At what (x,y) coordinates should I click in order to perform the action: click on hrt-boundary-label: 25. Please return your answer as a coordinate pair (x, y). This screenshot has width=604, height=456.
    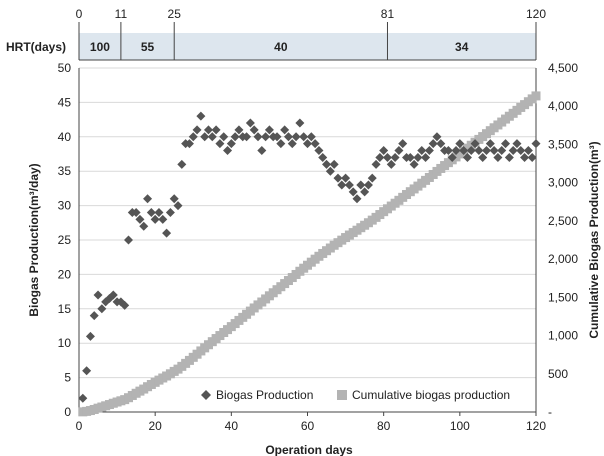
    Looking at the image, I should click on (175, 14).